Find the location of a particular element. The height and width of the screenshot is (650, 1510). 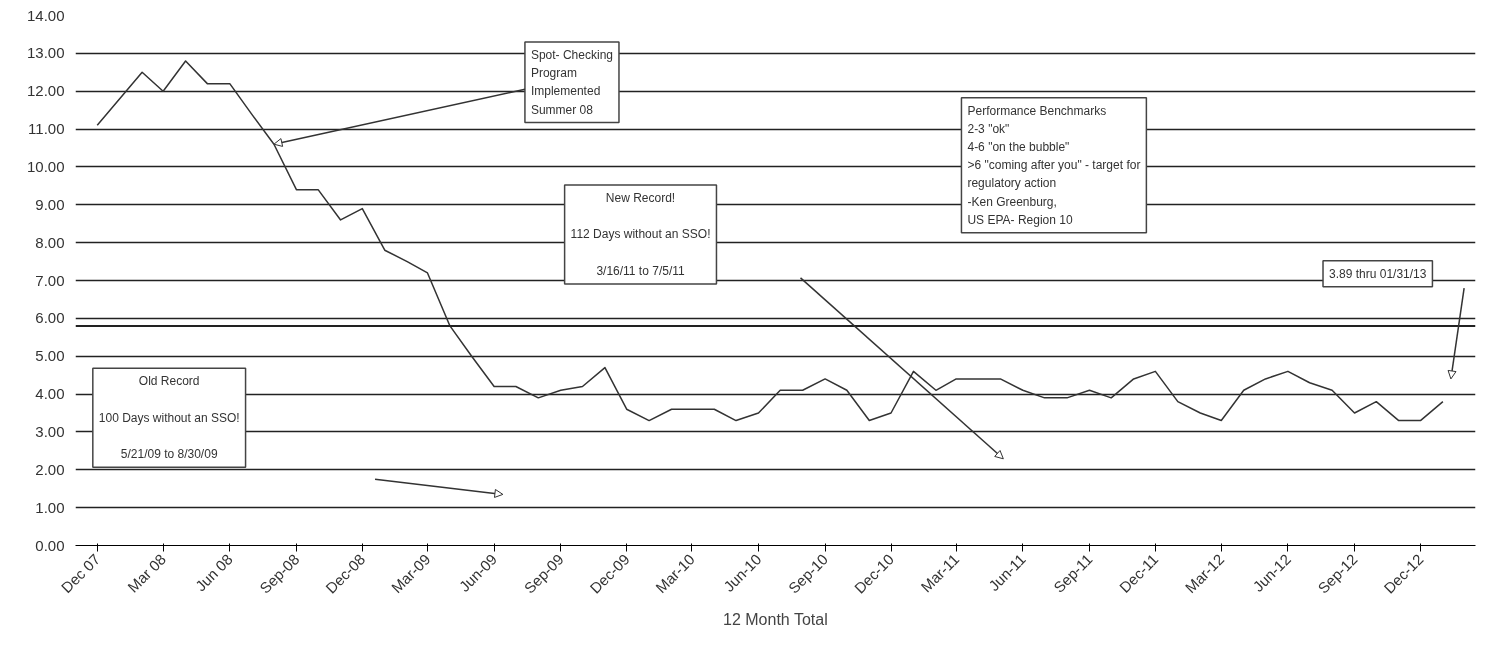

x-tick-label: Mar 08 is located at coordinates (147, 573).